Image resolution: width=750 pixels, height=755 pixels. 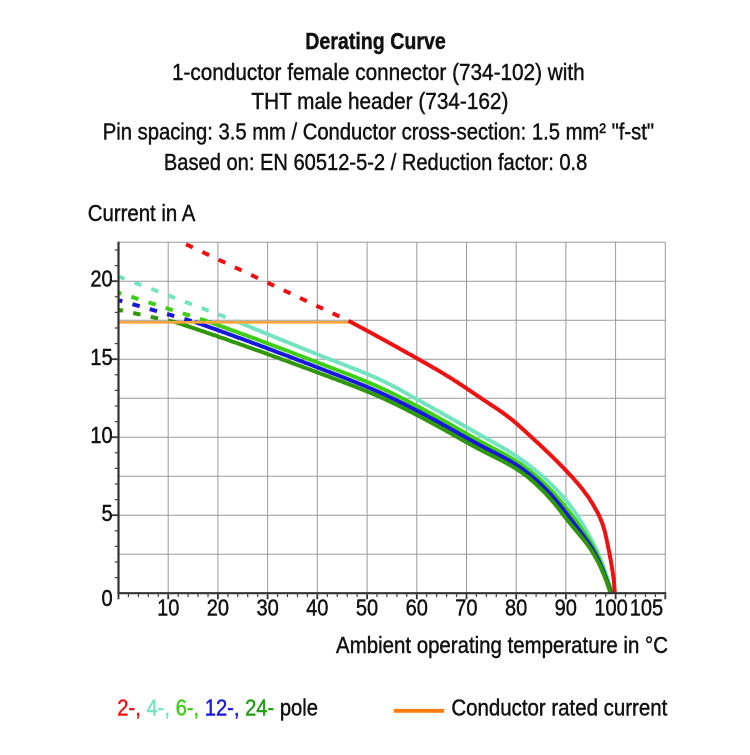 What do you see at coordinates (417, 607) in the screenshot?
I see `svg-text: 60` at bounding box center [417, 607].